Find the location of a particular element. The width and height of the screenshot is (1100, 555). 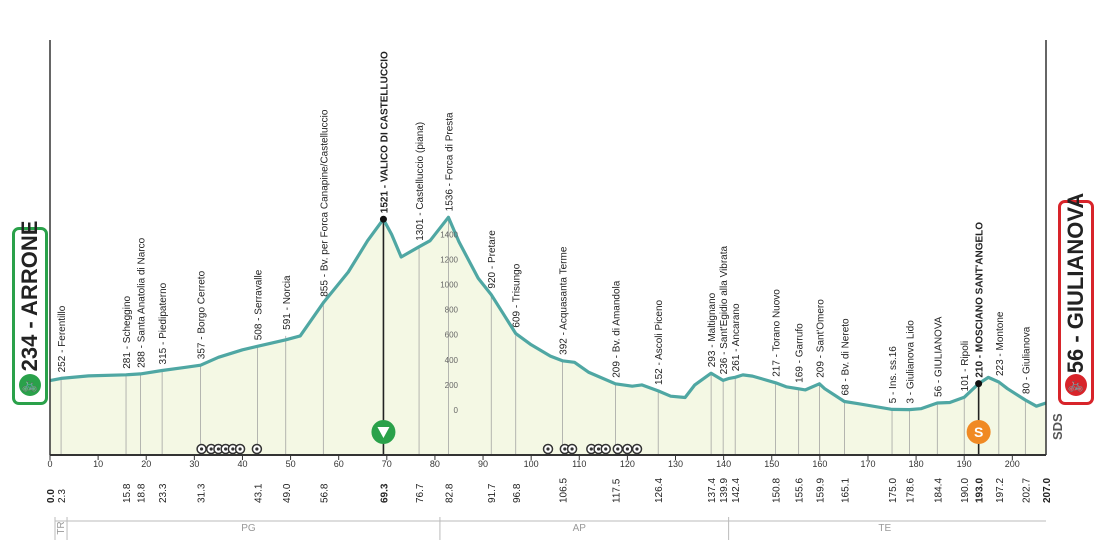

sprint-label: S is located at coordinates (978, 432).